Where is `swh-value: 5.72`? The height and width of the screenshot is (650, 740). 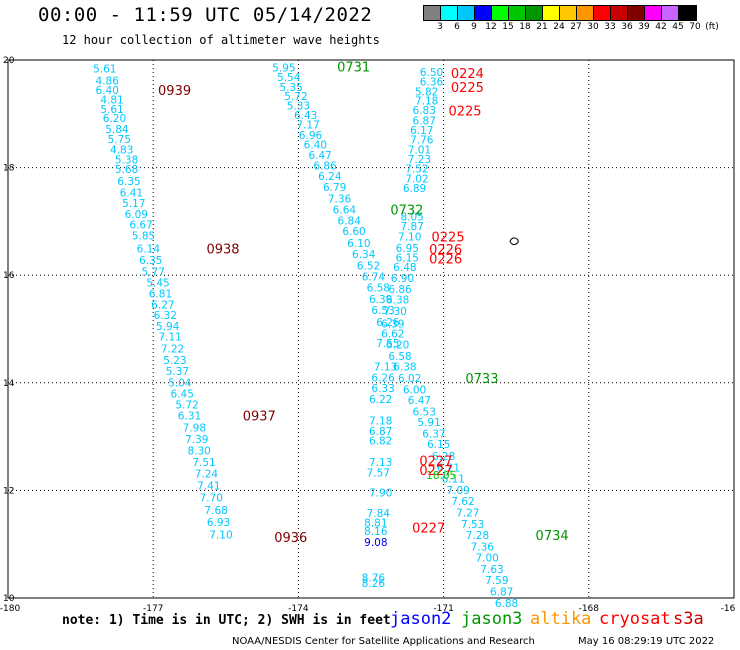
swh-value: 5.72 is located at coordinates (186, 405).